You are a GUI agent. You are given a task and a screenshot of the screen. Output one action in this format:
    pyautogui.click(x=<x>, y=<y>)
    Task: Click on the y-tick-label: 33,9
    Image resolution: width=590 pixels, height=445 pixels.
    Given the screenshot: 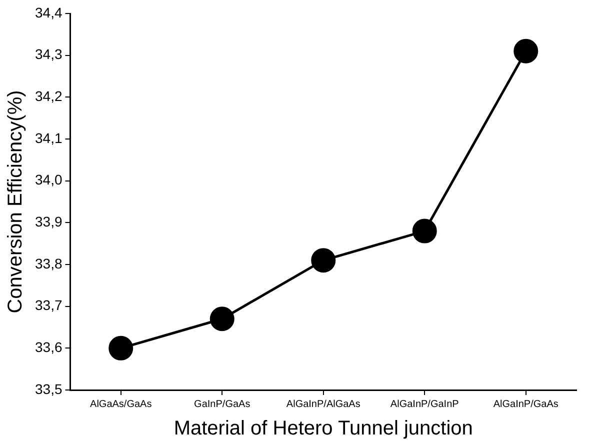 What is the action you would take?
    pyautogui.click(x=48, y=222)
    